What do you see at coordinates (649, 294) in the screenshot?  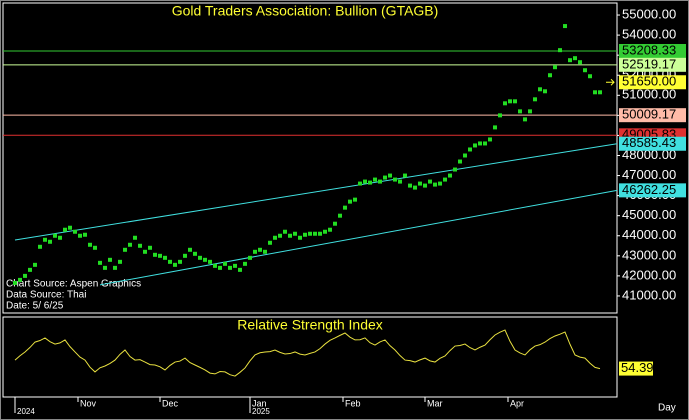 I see `y-tick-label: 41000.00` at bounding box center [649, 294].